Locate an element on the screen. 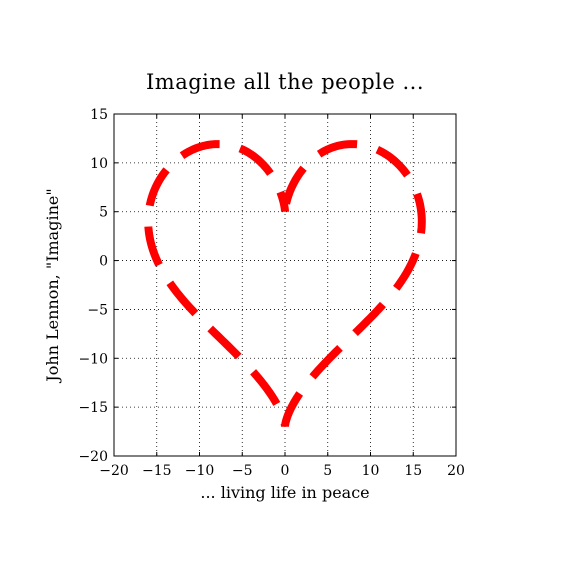 Image resolution: width=570 pixels, height=570 pixels. y-tick-label: 10 is located at coordinates (99, 164).